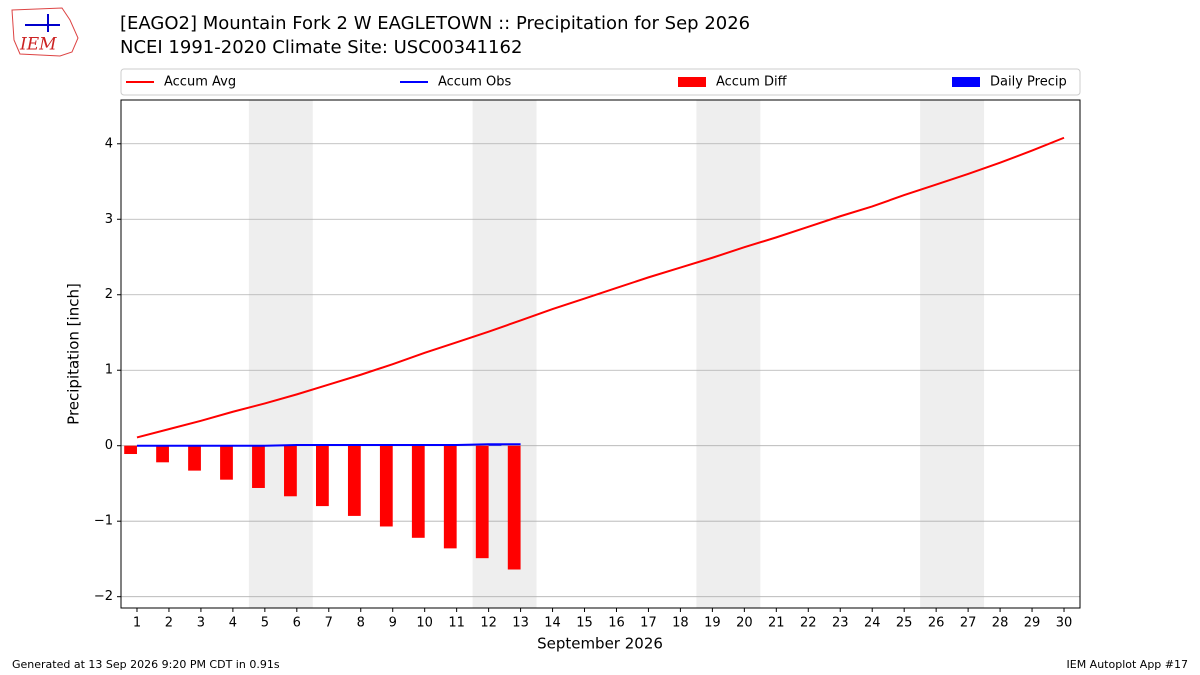 This screenshot has width=1200, height=675. What do you see at coordinates (616, 623) in the screenshot?
I see `x-tick-label: 16` at bounding box center [616, 623].